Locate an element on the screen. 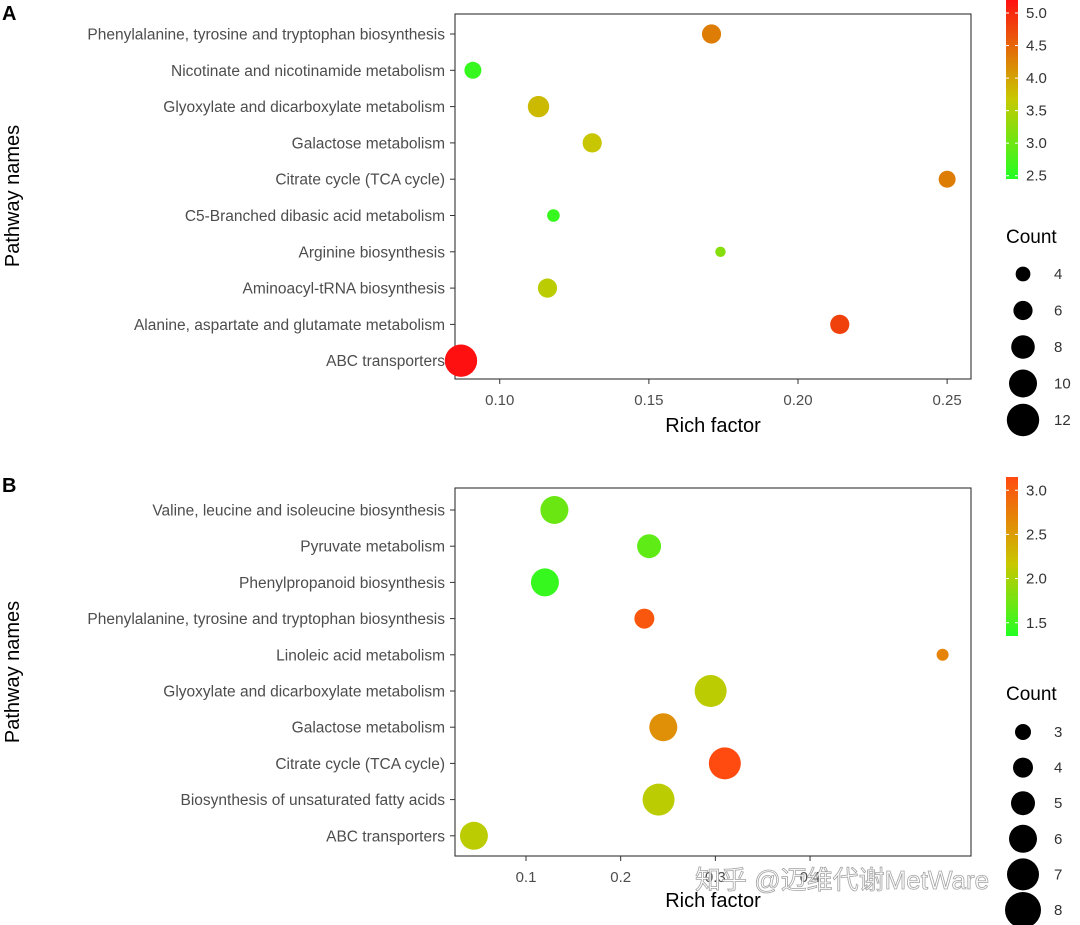 The image size is (1080, 925). x-axis-title-a: Rich factor is located at coordinates (713, 426).